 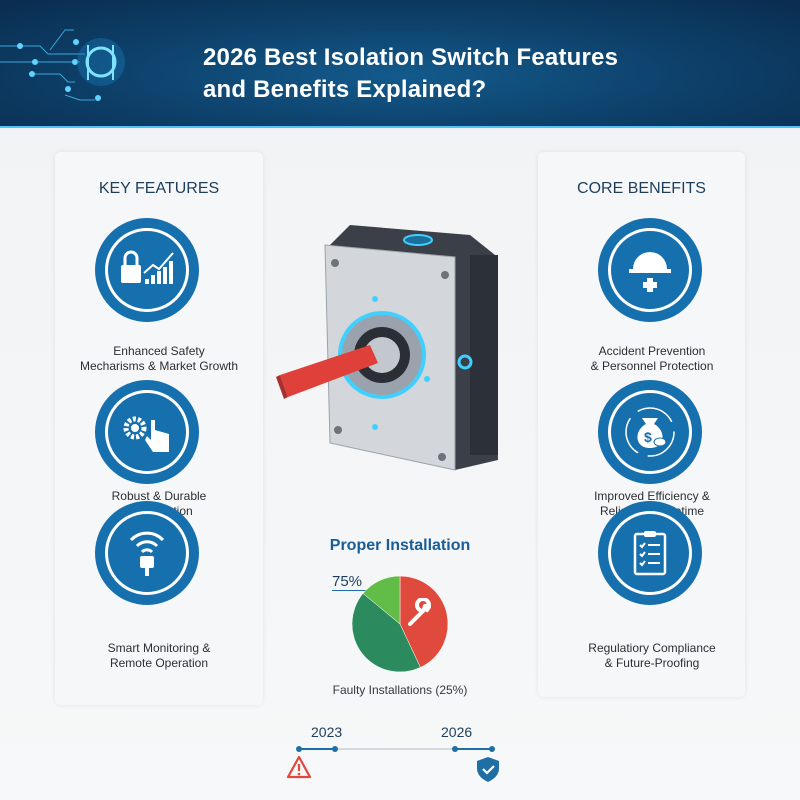 I want to click on circuit-icon, so click(x=62, y=65).